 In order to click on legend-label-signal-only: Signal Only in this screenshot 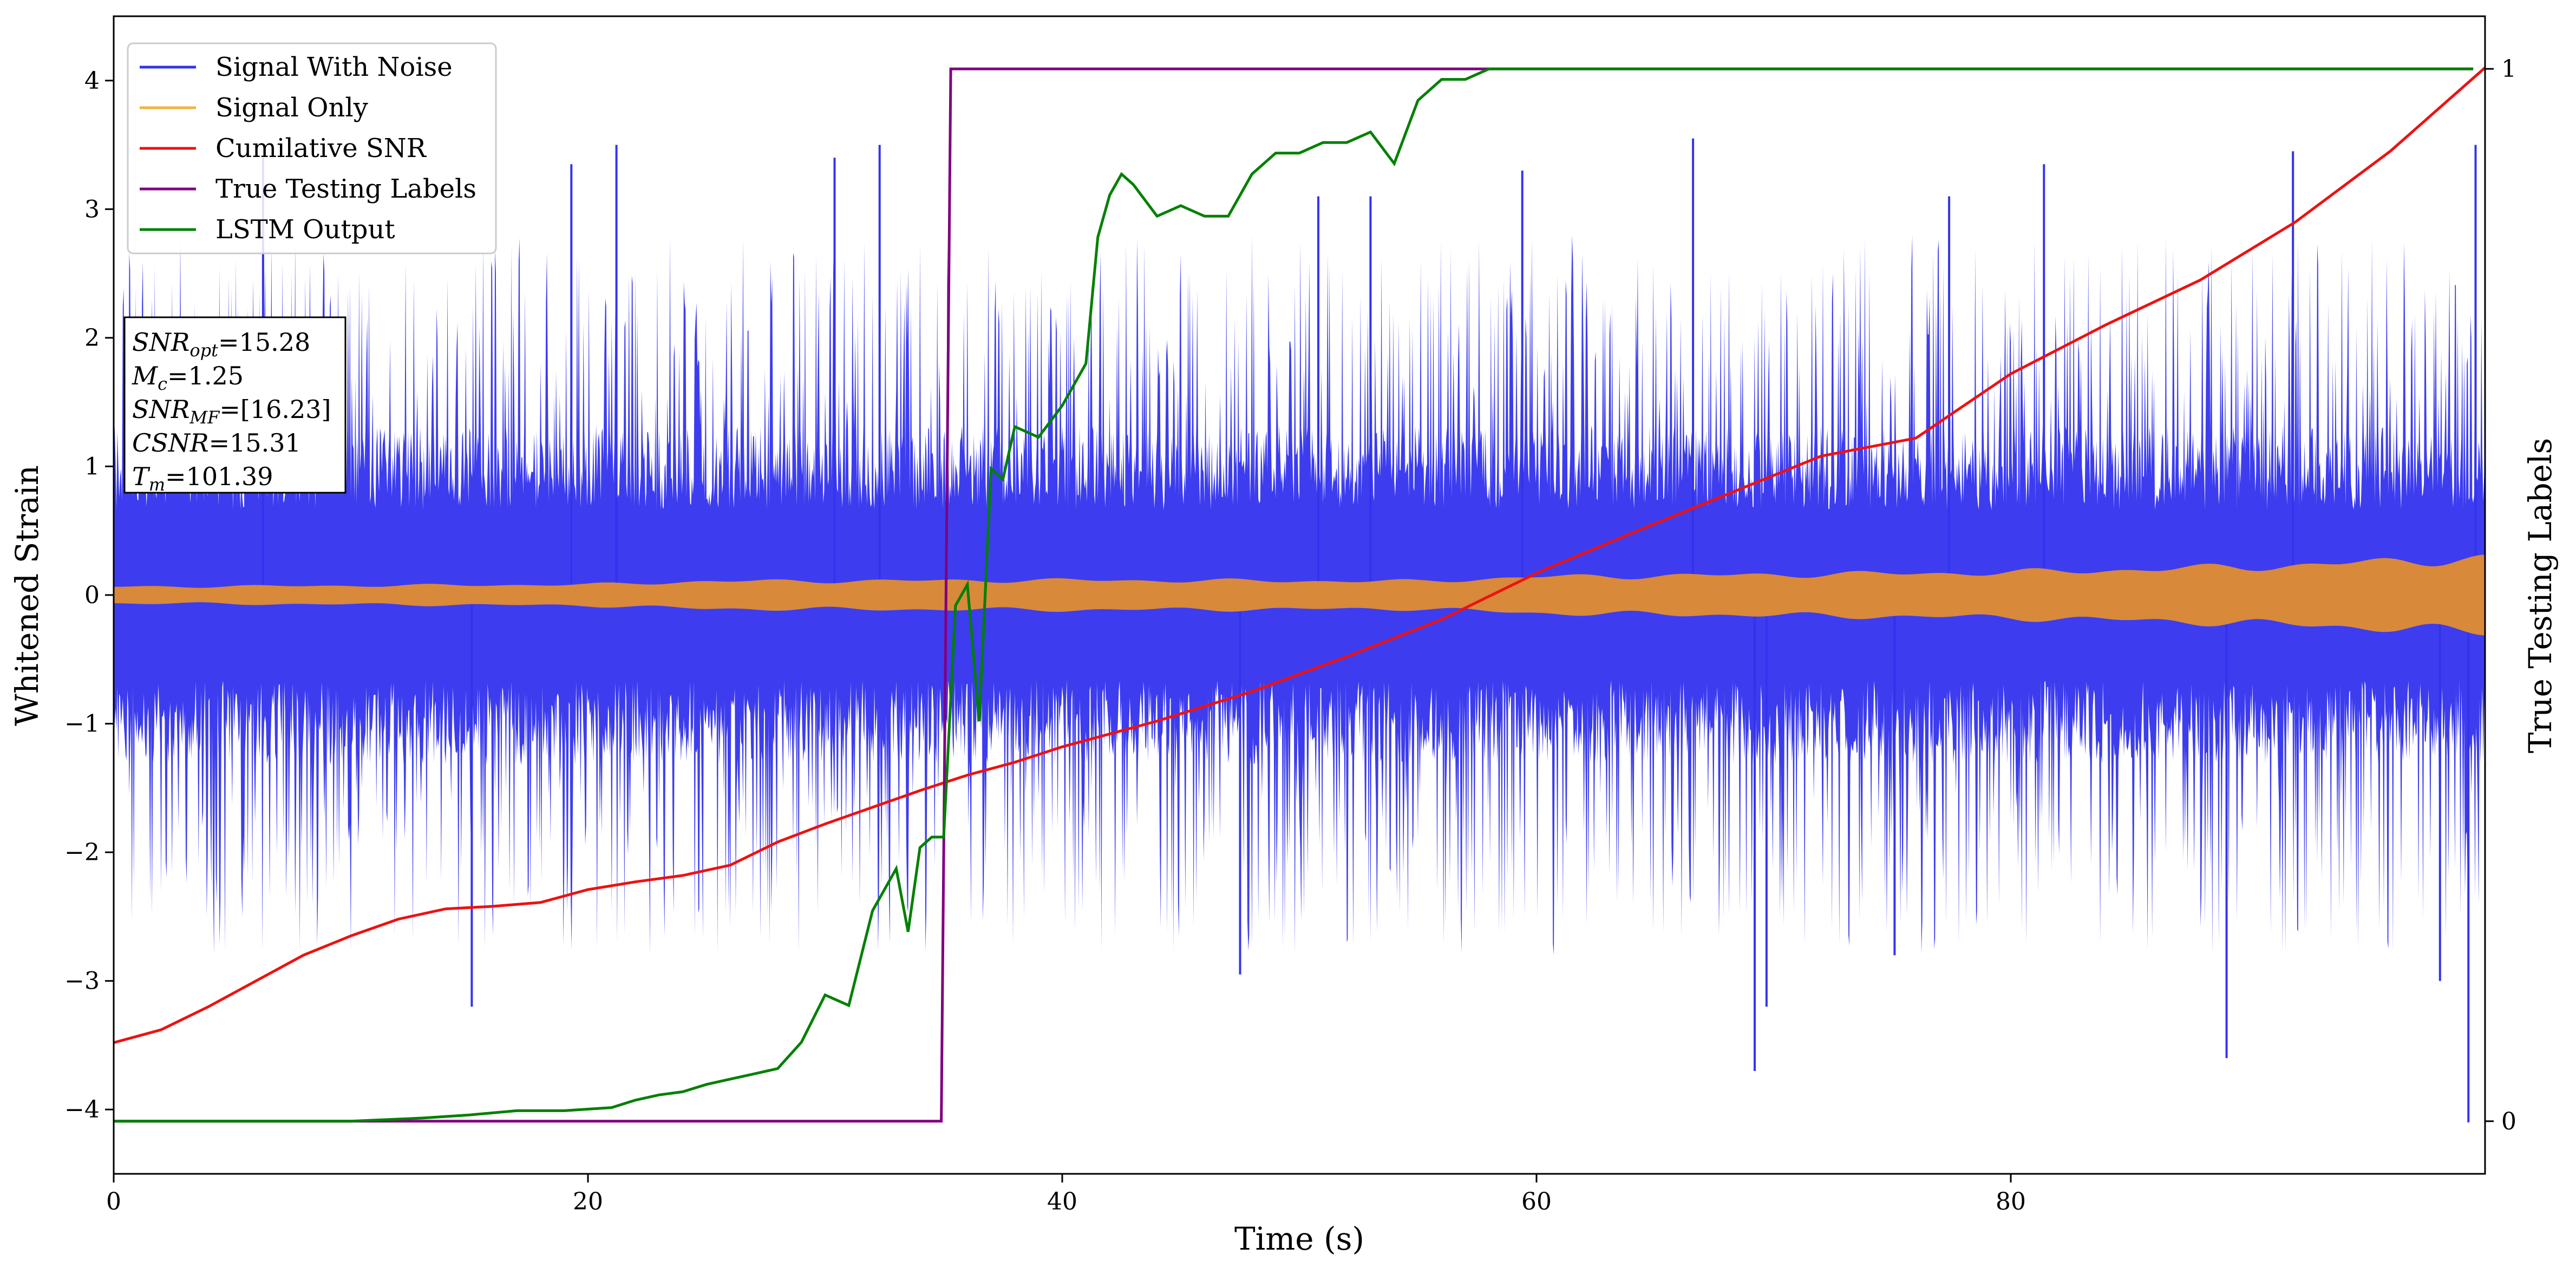, I will do `click(291, 108)`.